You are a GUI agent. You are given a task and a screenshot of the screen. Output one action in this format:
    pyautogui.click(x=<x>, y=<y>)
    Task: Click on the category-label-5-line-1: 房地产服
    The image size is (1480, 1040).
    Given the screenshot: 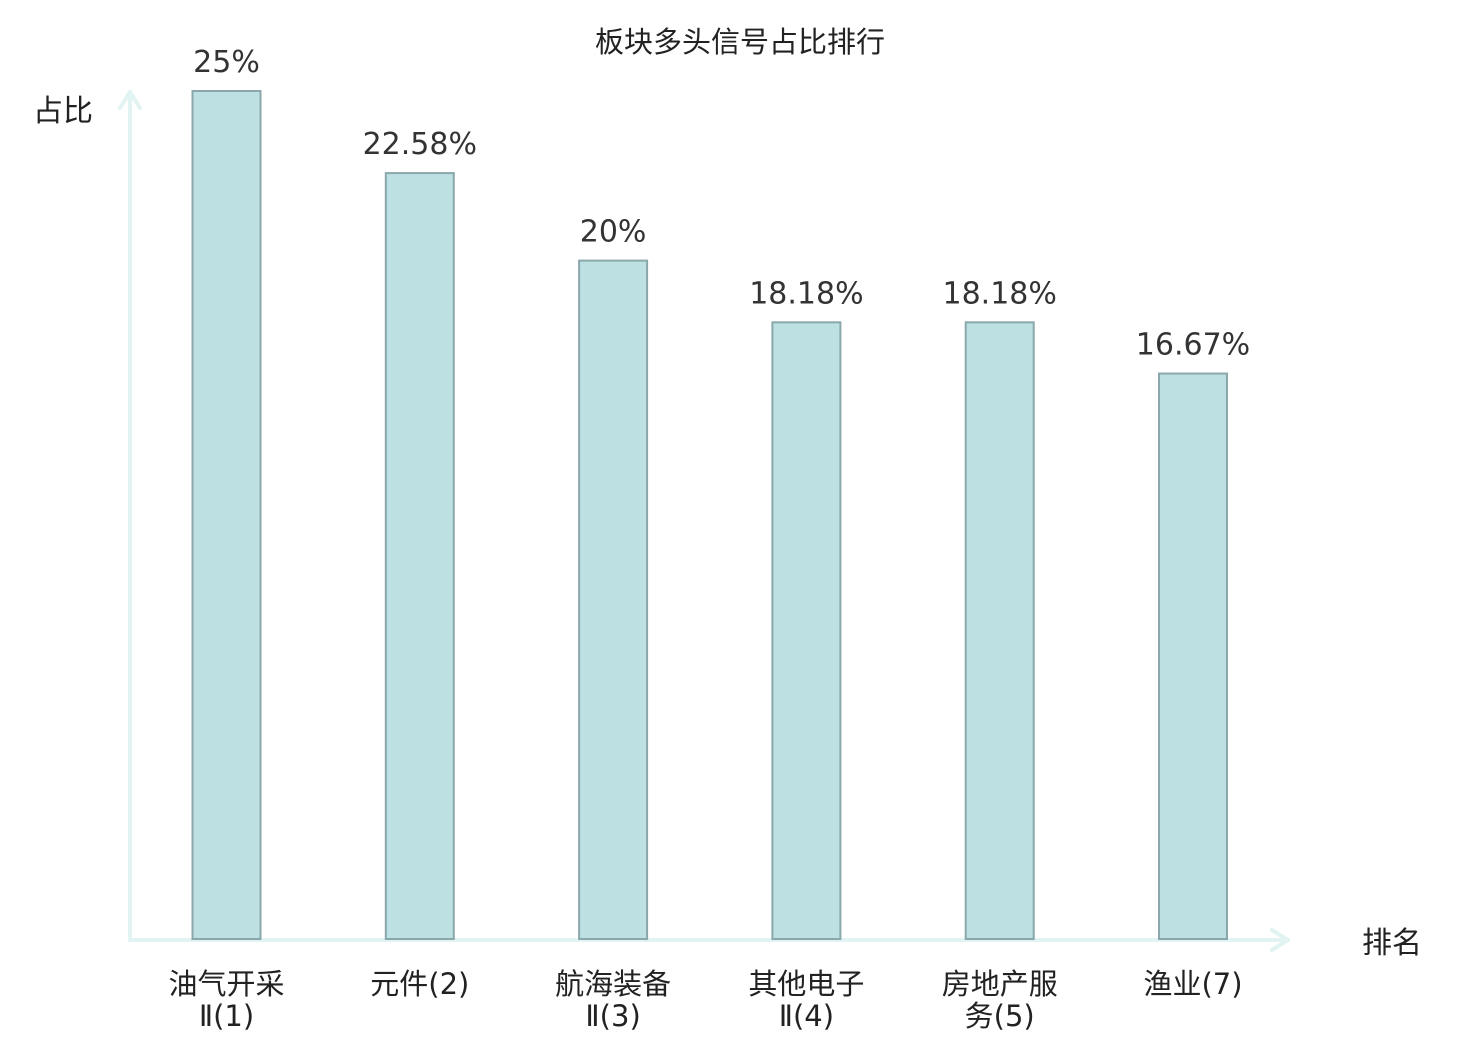 What is the action you would take?
    pyautogui.click(x=1000, y=984)
    